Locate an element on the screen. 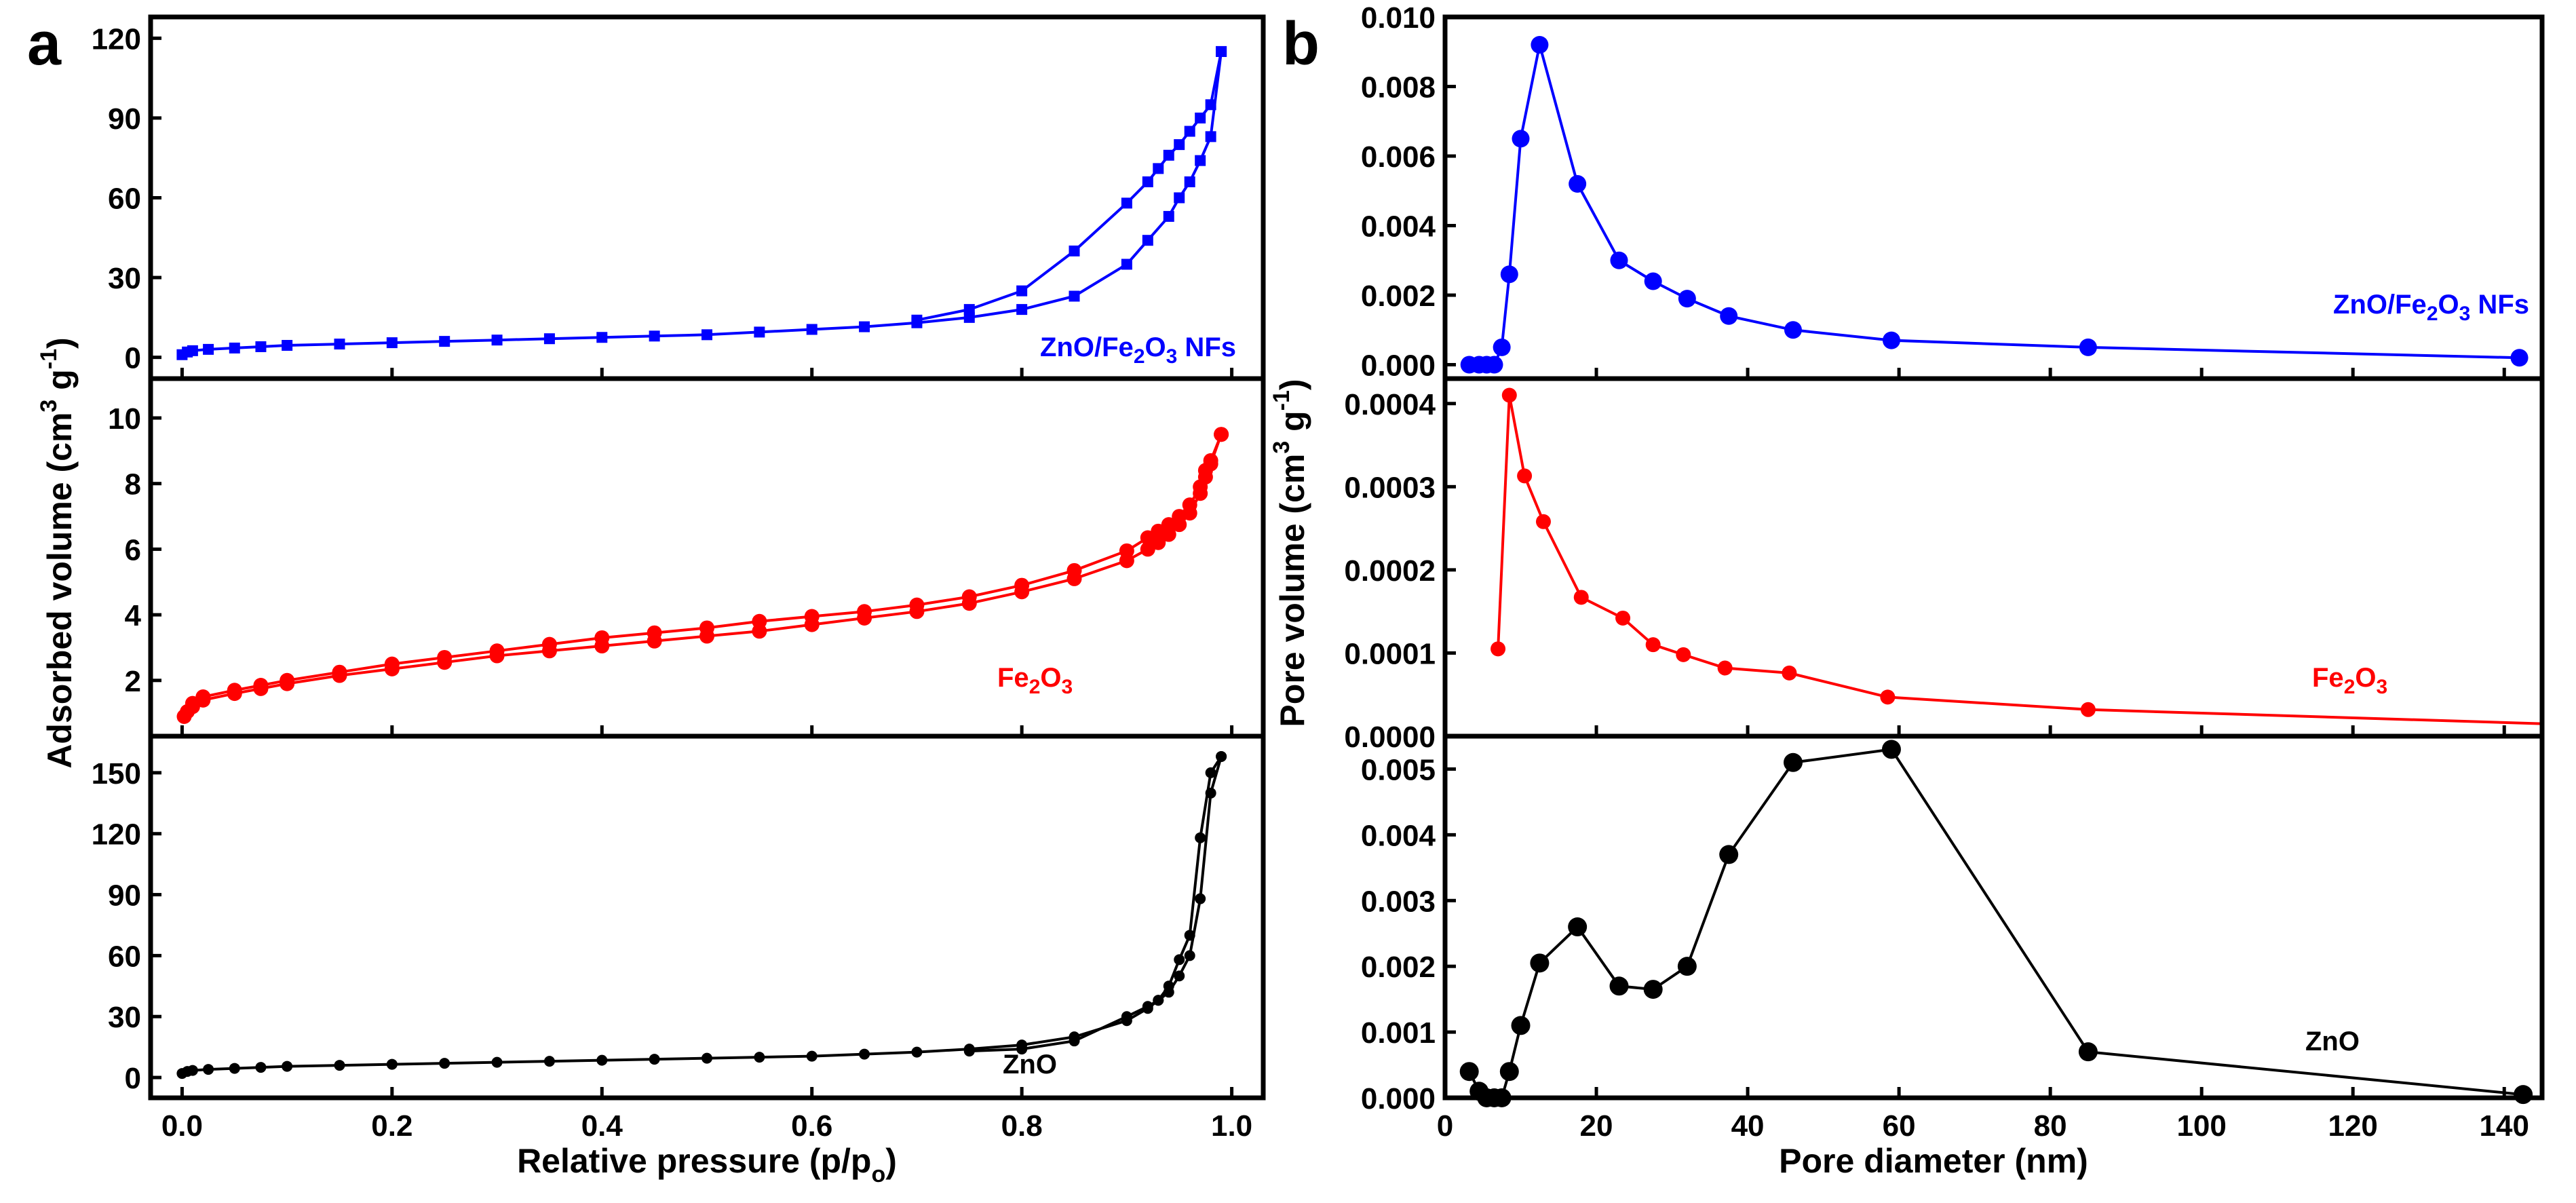  panel-a-ylabel: Adsorbed volume (cm3 g-1) is located at coordinates (57, 552).